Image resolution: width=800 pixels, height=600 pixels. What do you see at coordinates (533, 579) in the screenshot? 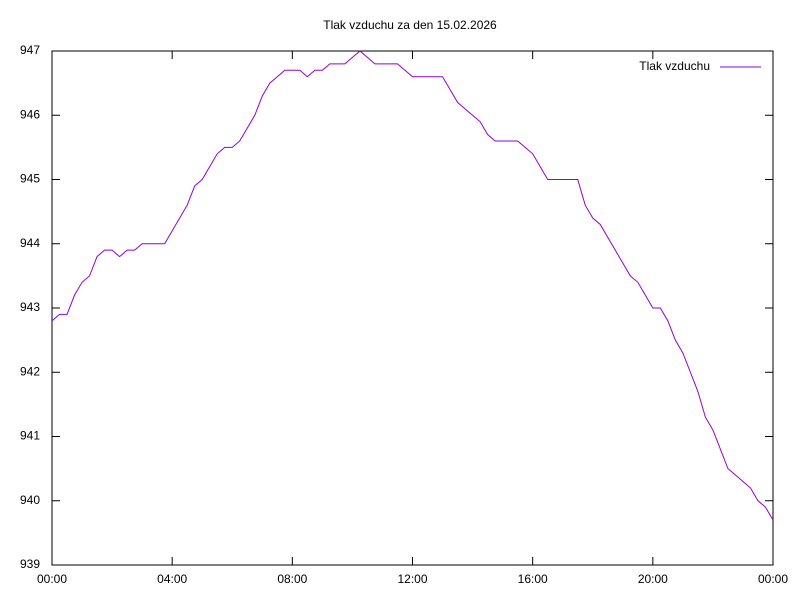
I see `x-tick-label: 16:00` at bounding box center [533, 579].